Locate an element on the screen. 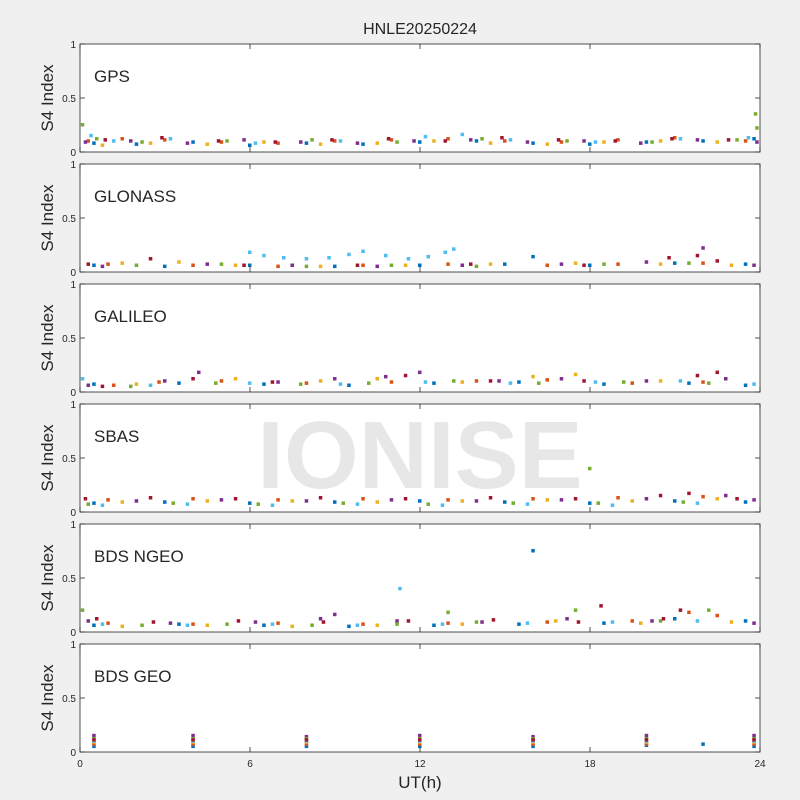 The image size is (800, 800). panel-2: 0 0.5 1 GALILEO S4 Index is located at coordinates (399, 339).